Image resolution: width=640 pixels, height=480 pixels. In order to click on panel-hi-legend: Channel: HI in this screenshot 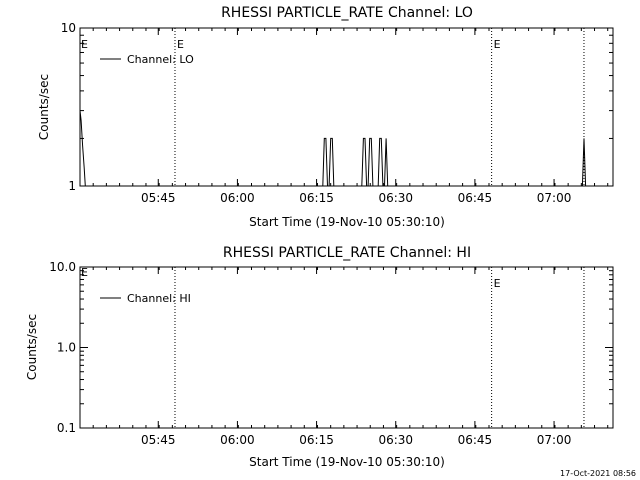, I will do `click(145, 298)`.